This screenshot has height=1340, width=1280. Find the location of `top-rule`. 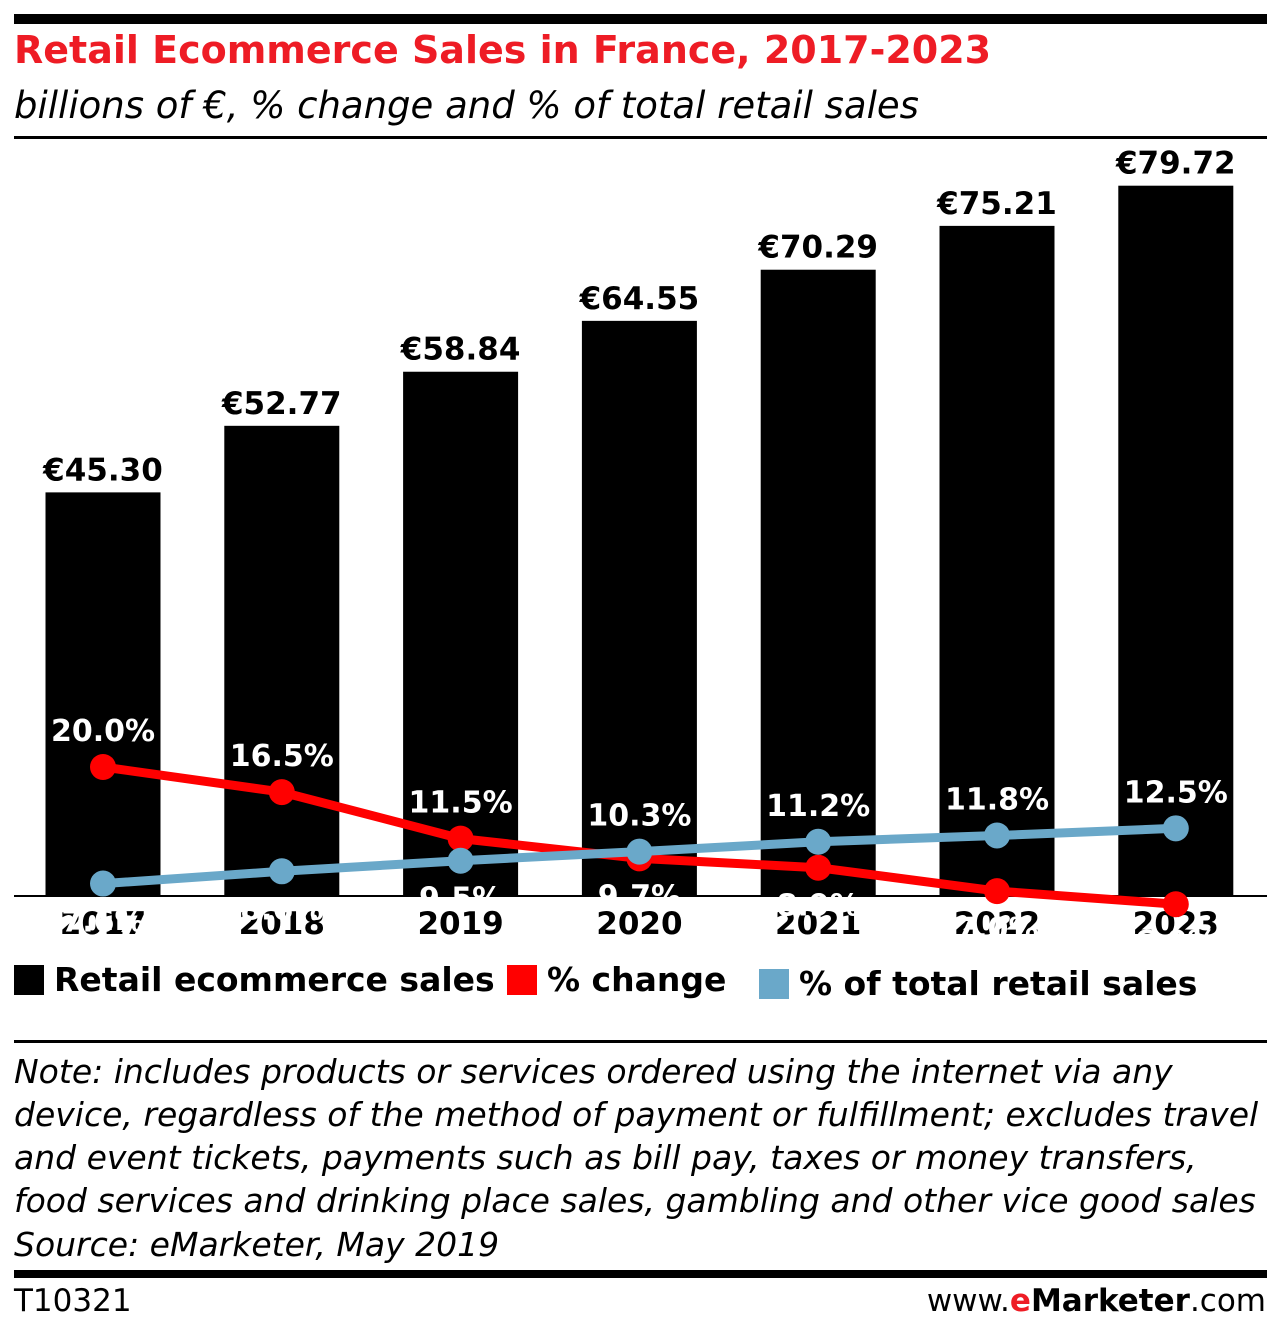

top-rule is located at coordinates (640, 19).